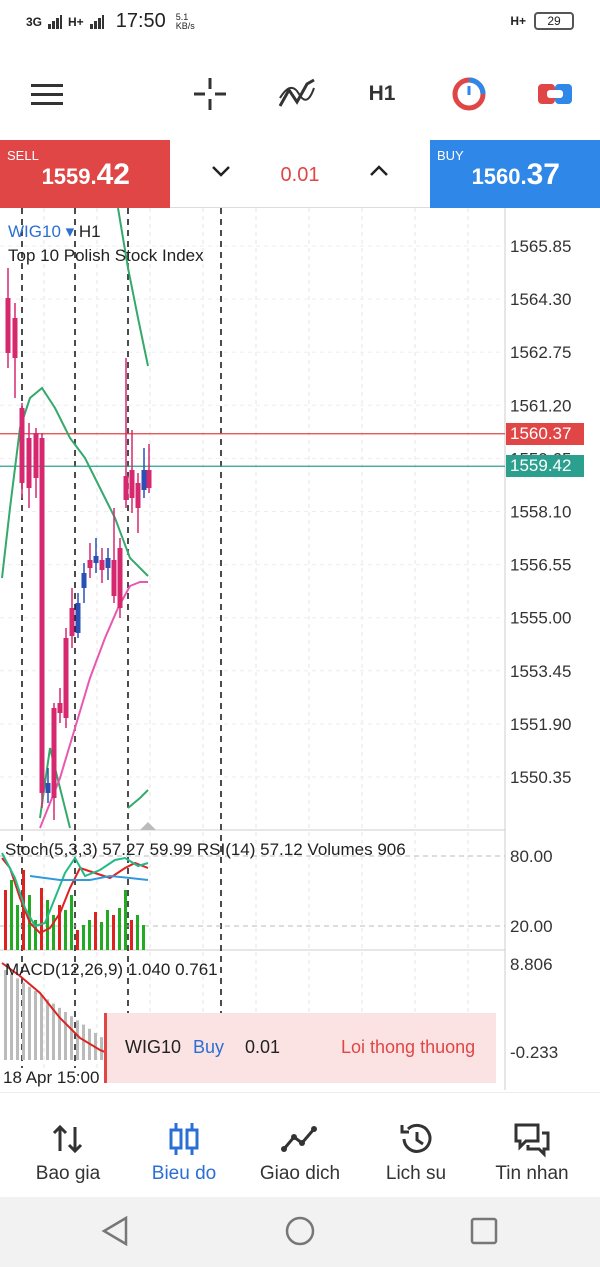 Image resolution: width=600 pixels, height=1267 pixels. I want to click on net-speed: 5.1 KB/s, so click(185, 21).